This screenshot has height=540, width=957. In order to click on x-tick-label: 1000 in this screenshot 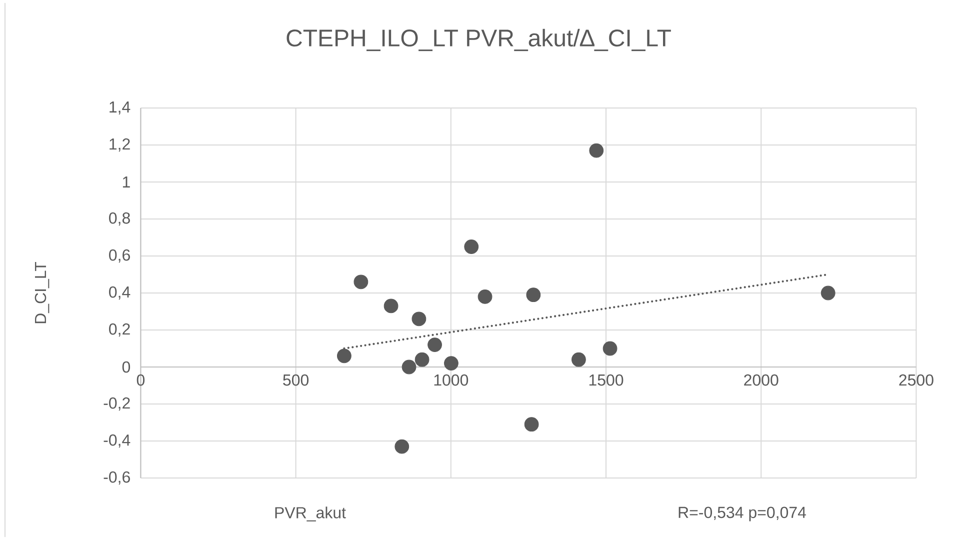, I will do `click(451, 380)`.